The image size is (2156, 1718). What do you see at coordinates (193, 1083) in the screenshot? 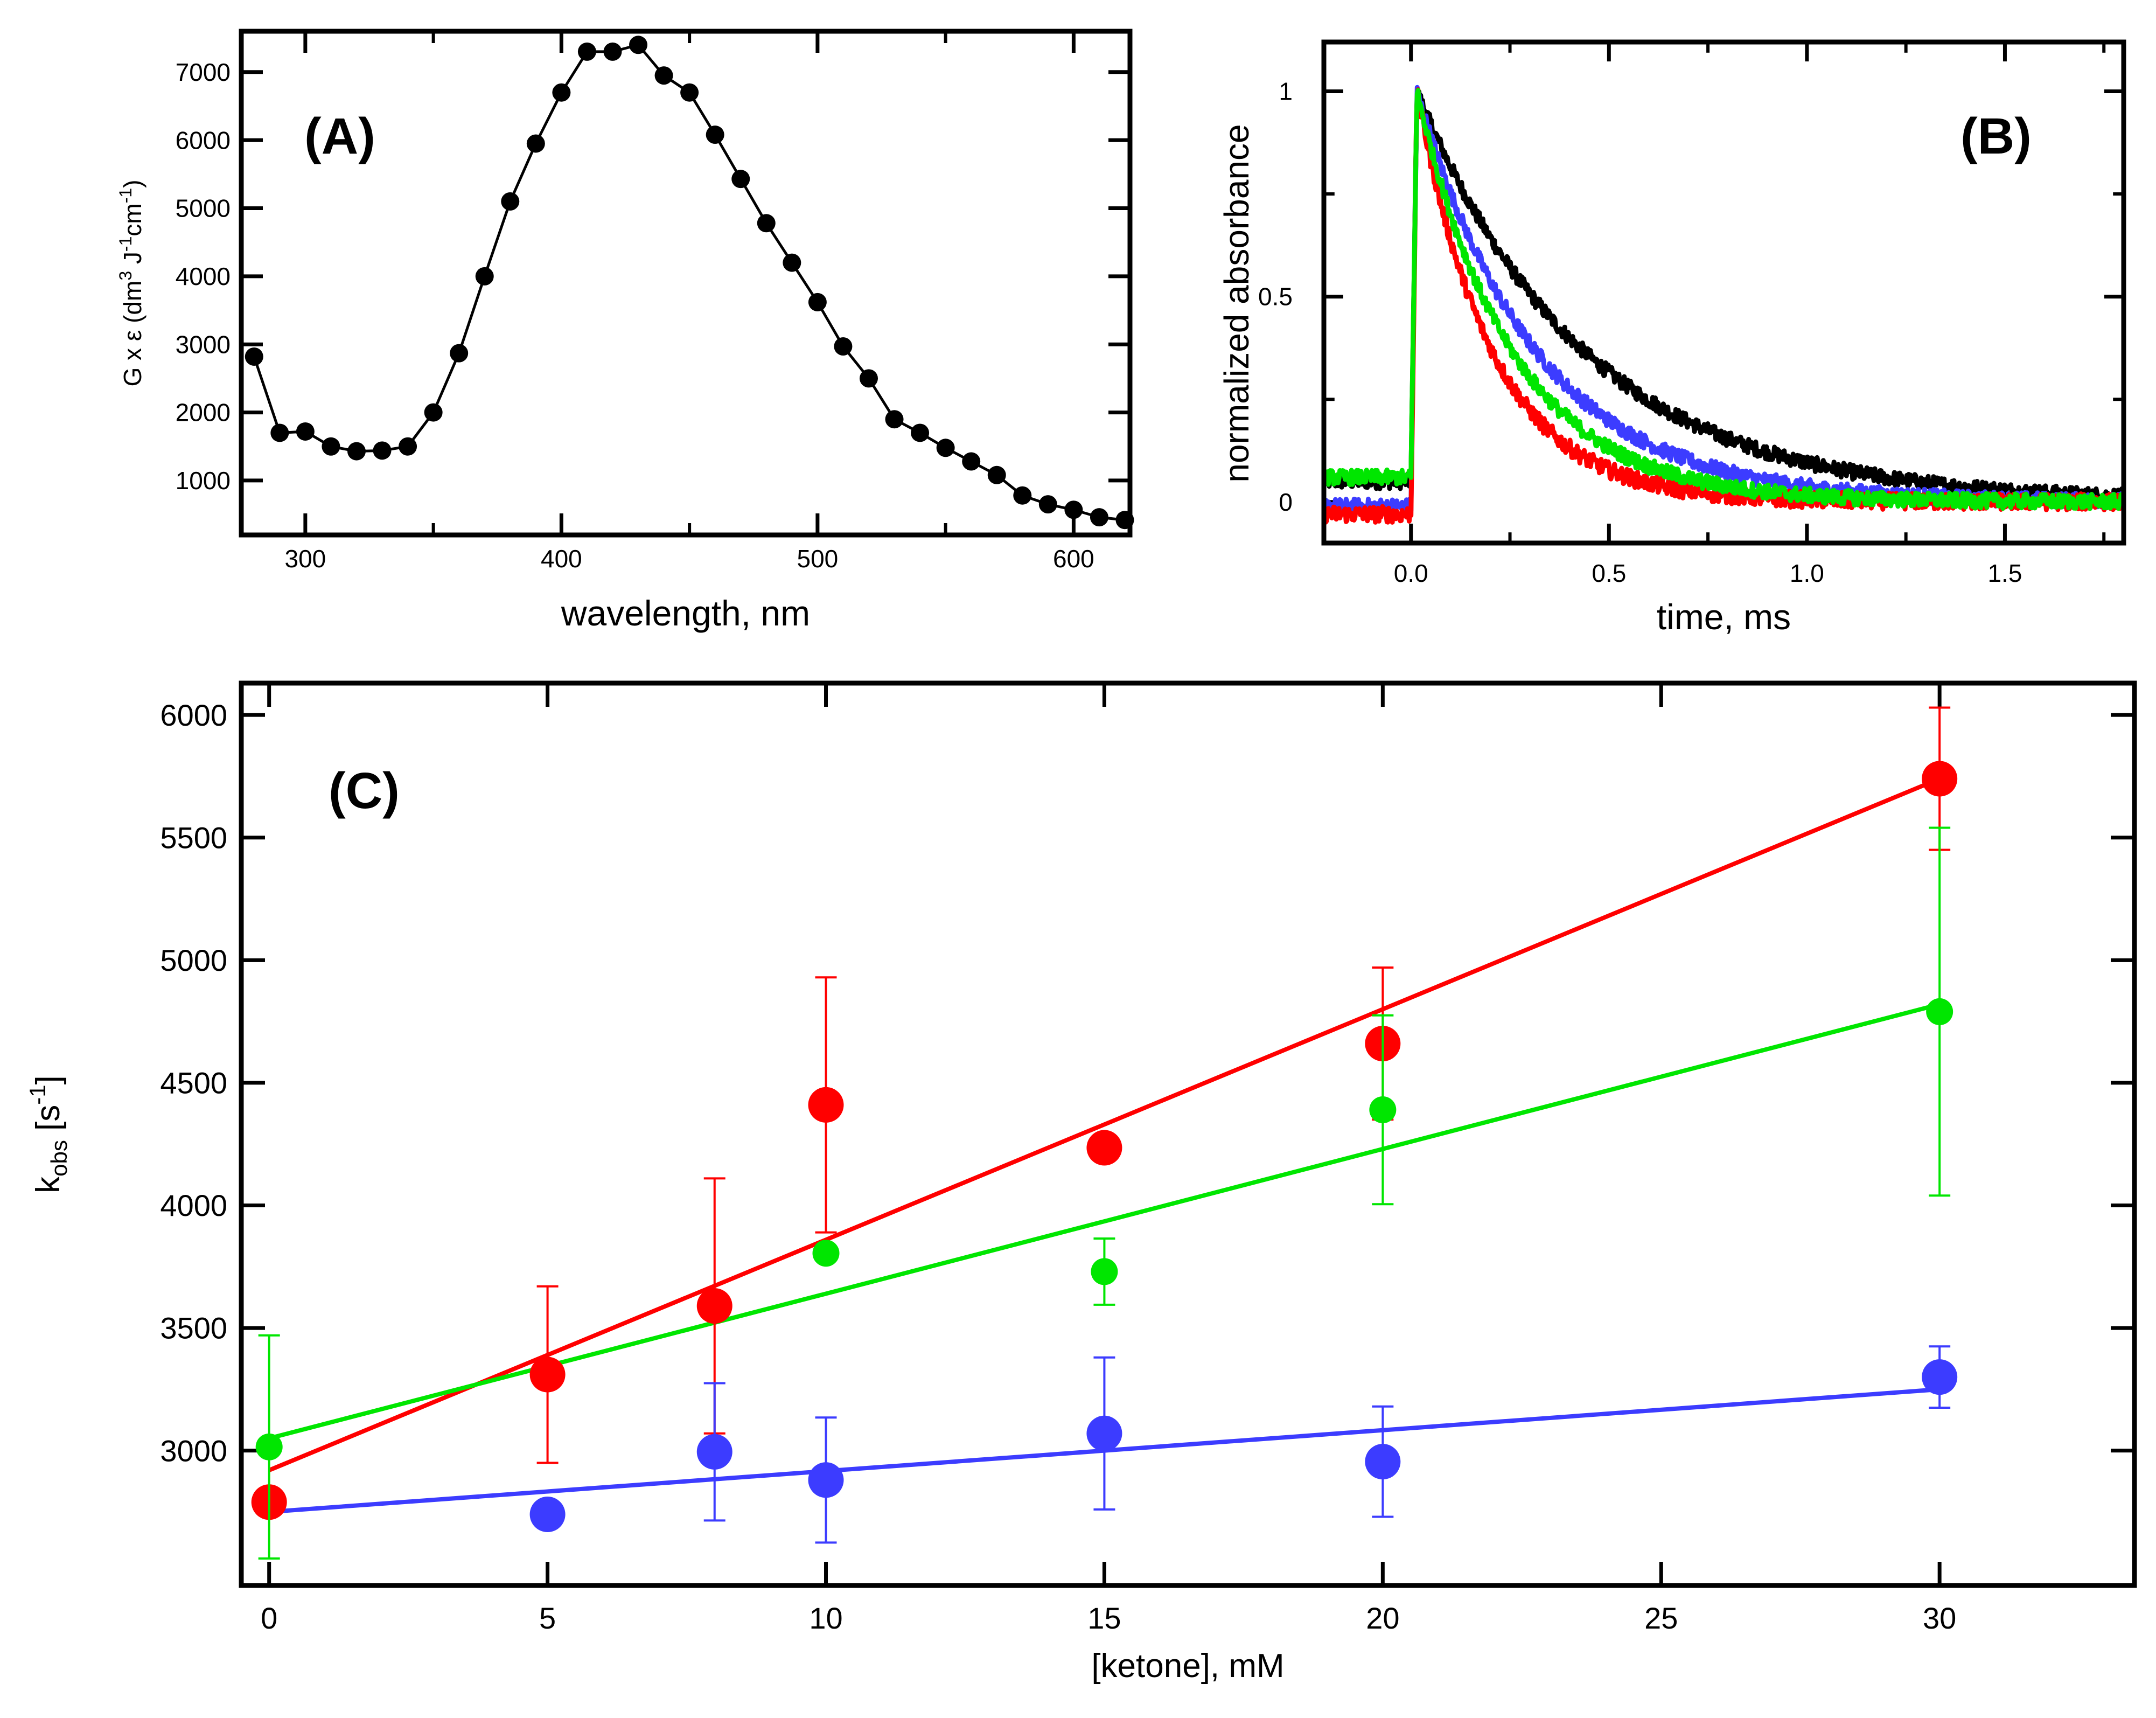
I see `y-tick-label: 4500` at bounding box center [193, 1083].